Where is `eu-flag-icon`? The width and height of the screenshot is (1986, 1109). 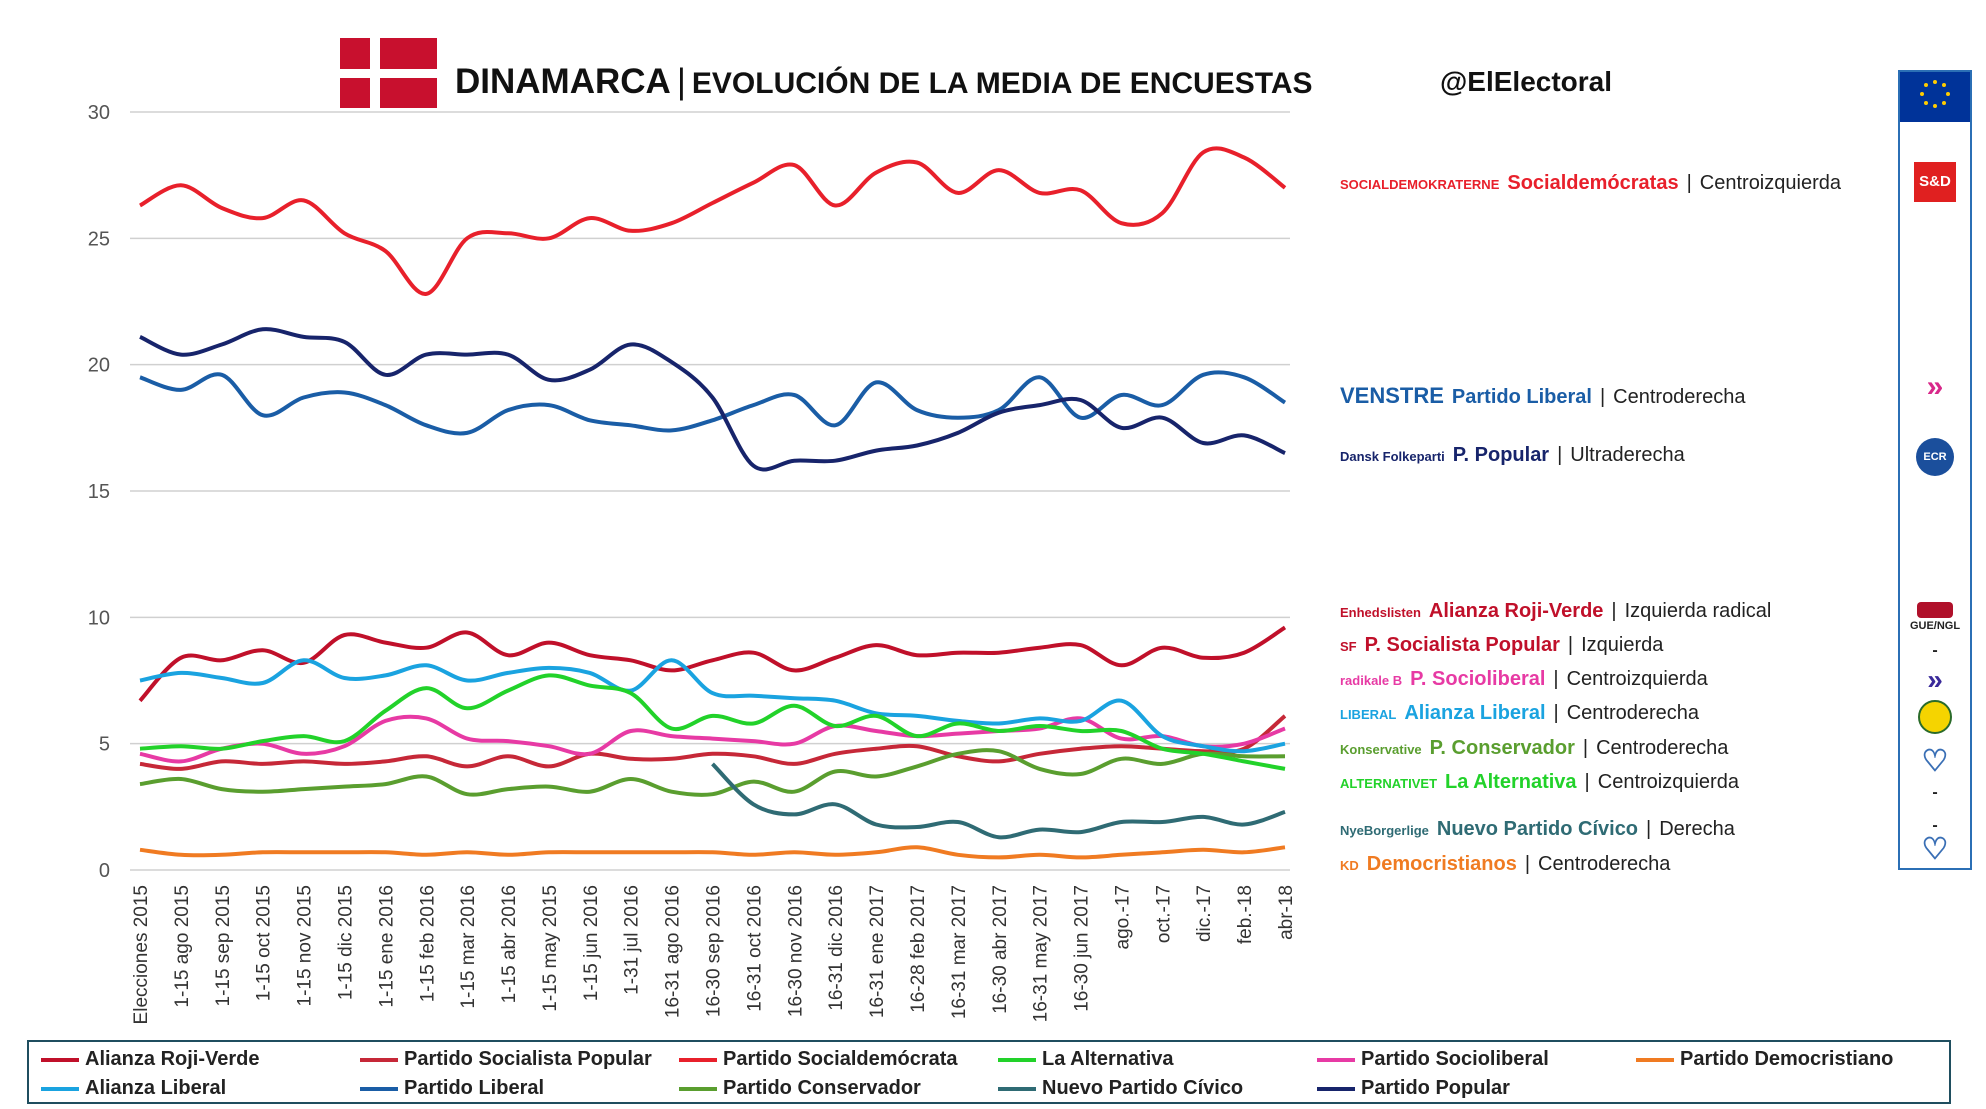 eu-flag-icon is located at coordinates (1935, 97).